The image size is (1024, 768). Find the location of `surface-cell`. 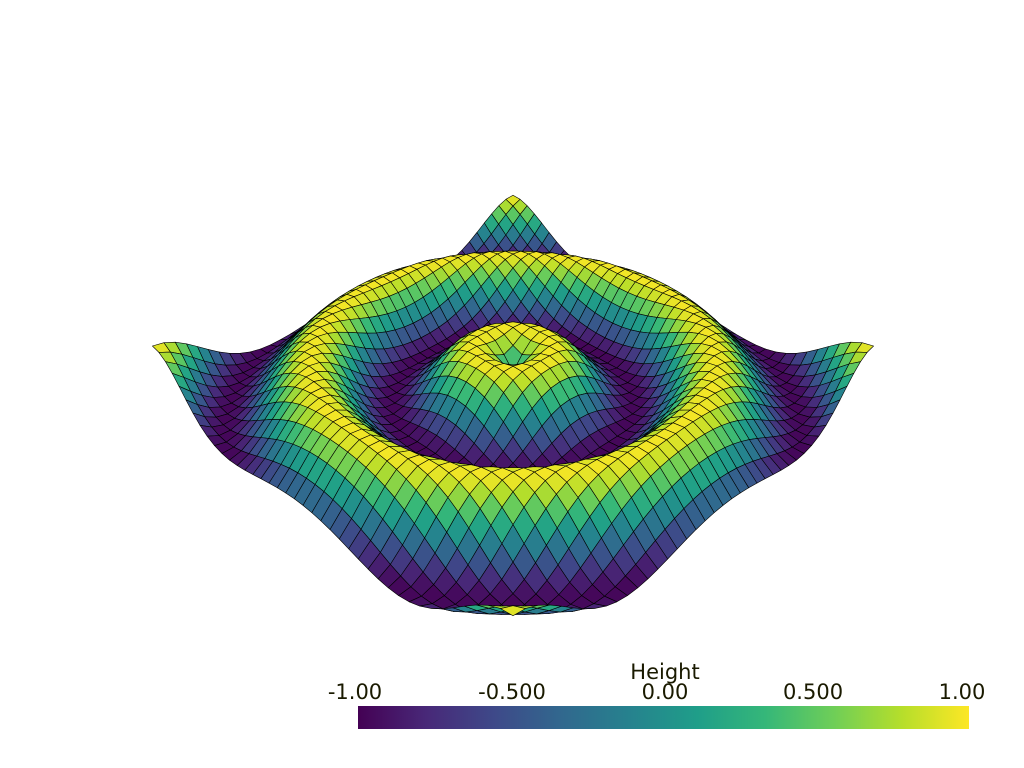

surface-cell is located at coordinates (513, 611).